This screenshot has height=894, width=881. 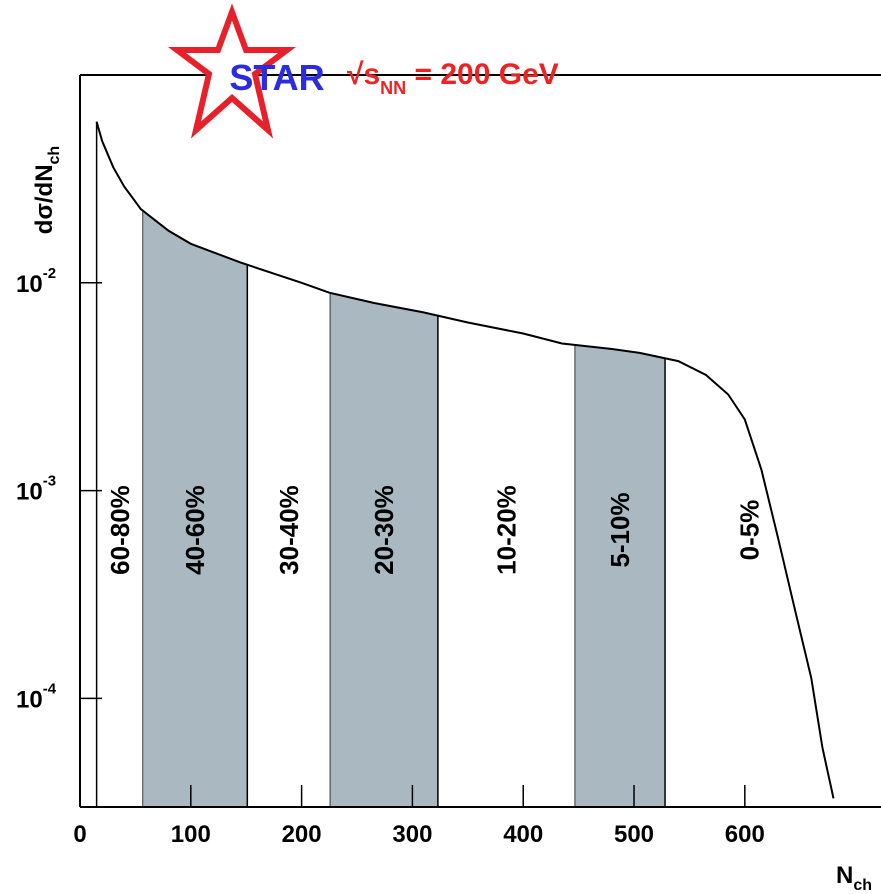 I want to click on y-tick-exponent: -3, so click(x=49, y=481).